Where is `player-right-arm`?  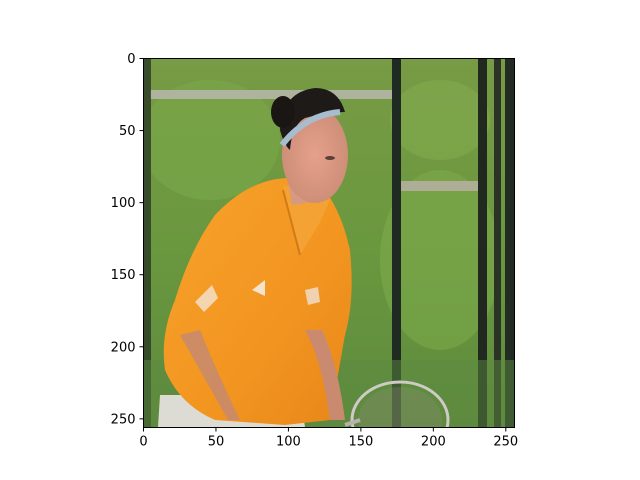 player-right-arm is located at coordinates (325, 375).